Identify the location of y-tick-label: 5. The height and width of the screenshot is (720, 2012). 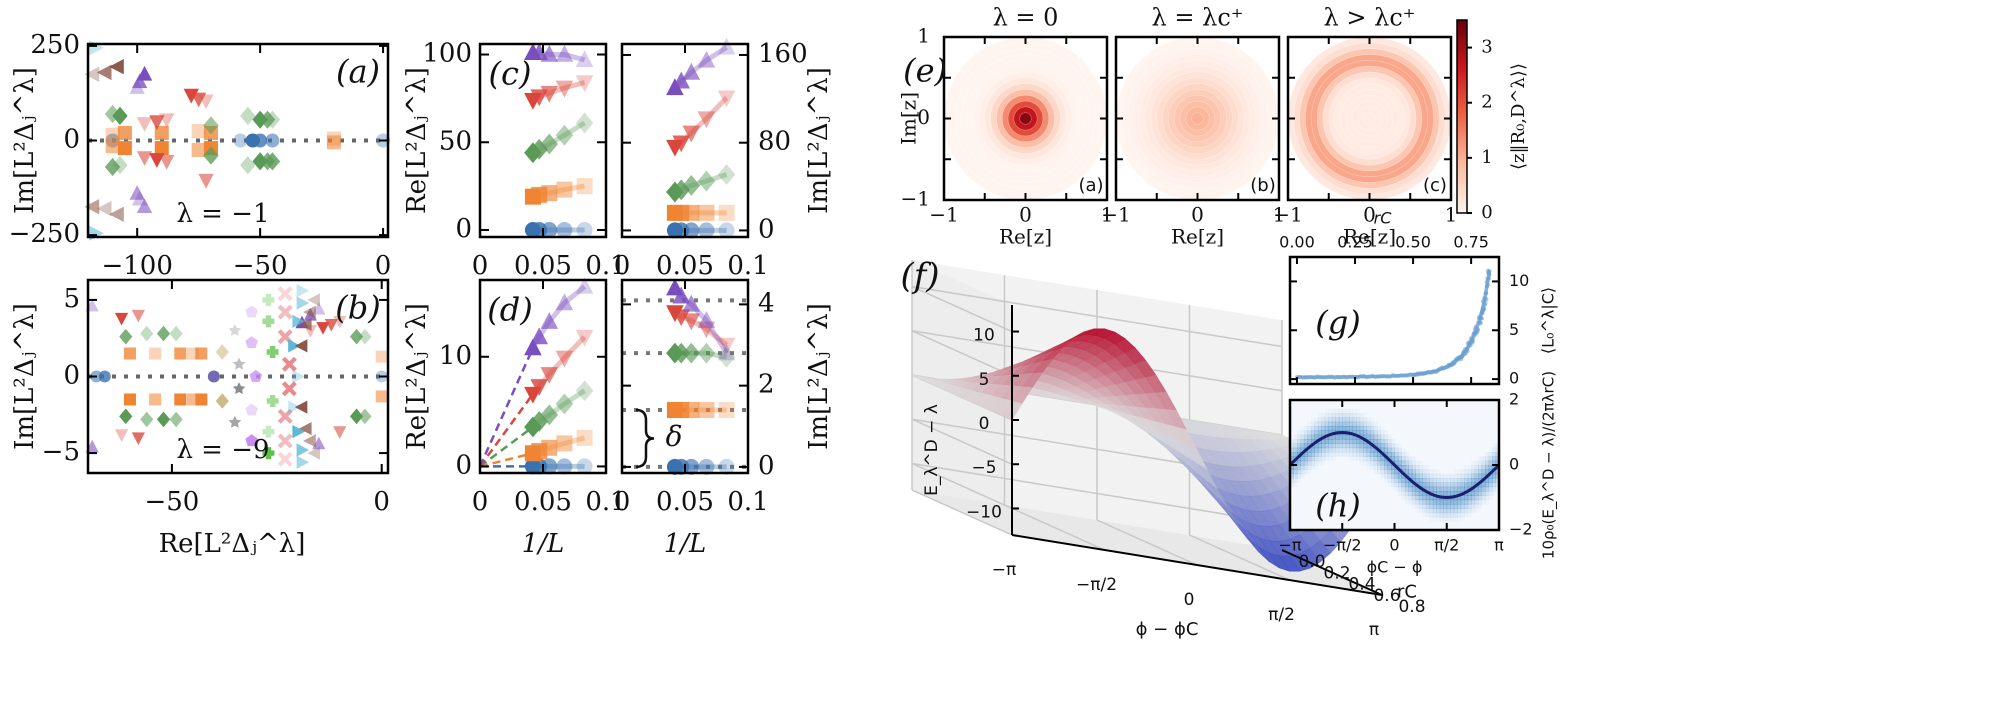
(1514, 329).